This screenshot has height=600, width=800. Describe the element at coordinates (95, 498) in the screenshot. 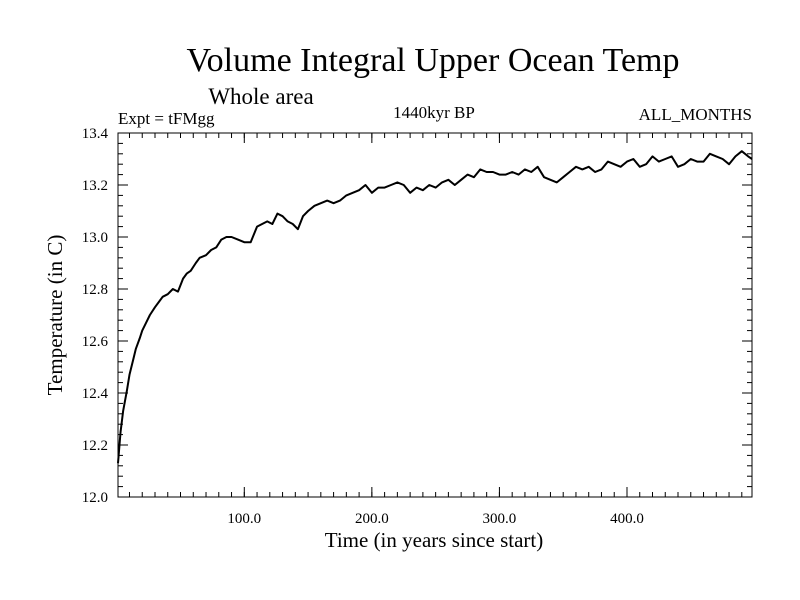

I see `y-tick-label: 12.0` at that location.